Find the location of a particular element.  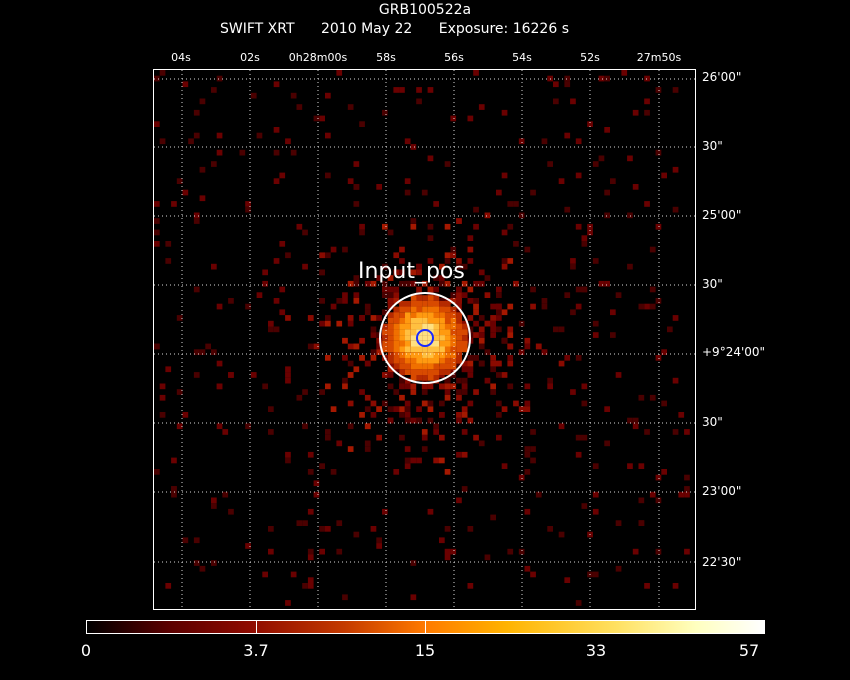

exposure-label: Exposure: 16226 s is located at coordinates (503, 29).